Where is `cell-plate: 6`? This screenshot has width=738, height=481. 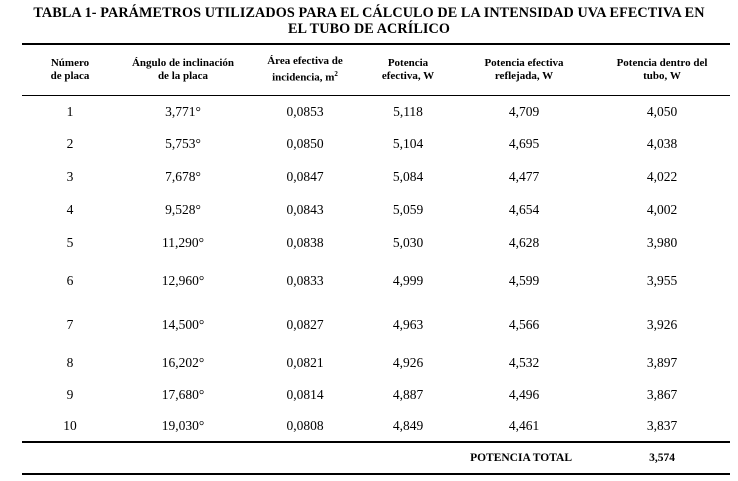
cell-plate: 6 is located at coordinates (70, 280).